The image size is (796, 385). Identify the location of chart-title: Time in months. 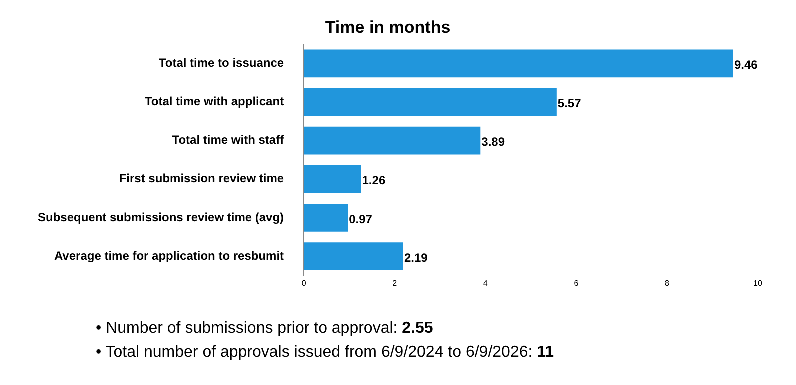
(388, 27).